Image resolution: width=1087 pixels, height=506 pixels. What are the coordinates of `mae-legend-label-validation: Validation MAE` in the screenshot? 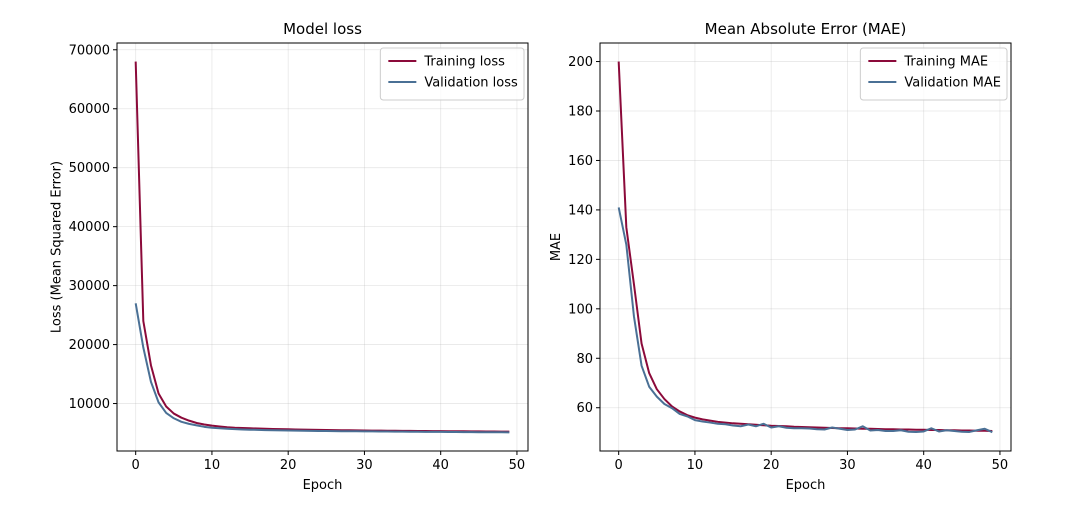 It's located at (952, 83).